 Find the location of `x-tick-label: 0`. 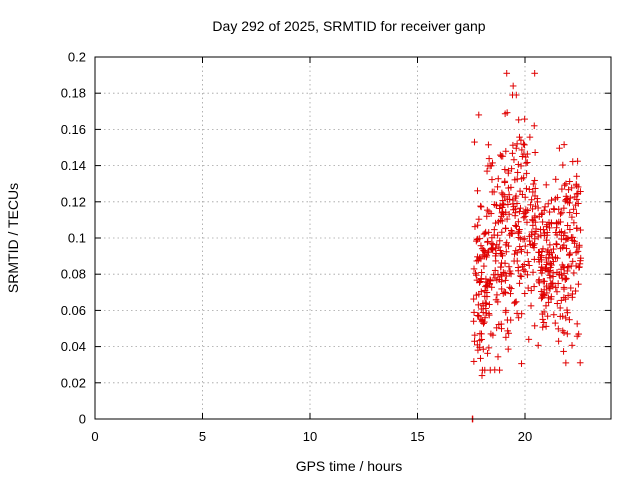

x-tick-label: 0 is located at coordinates (94, 436).